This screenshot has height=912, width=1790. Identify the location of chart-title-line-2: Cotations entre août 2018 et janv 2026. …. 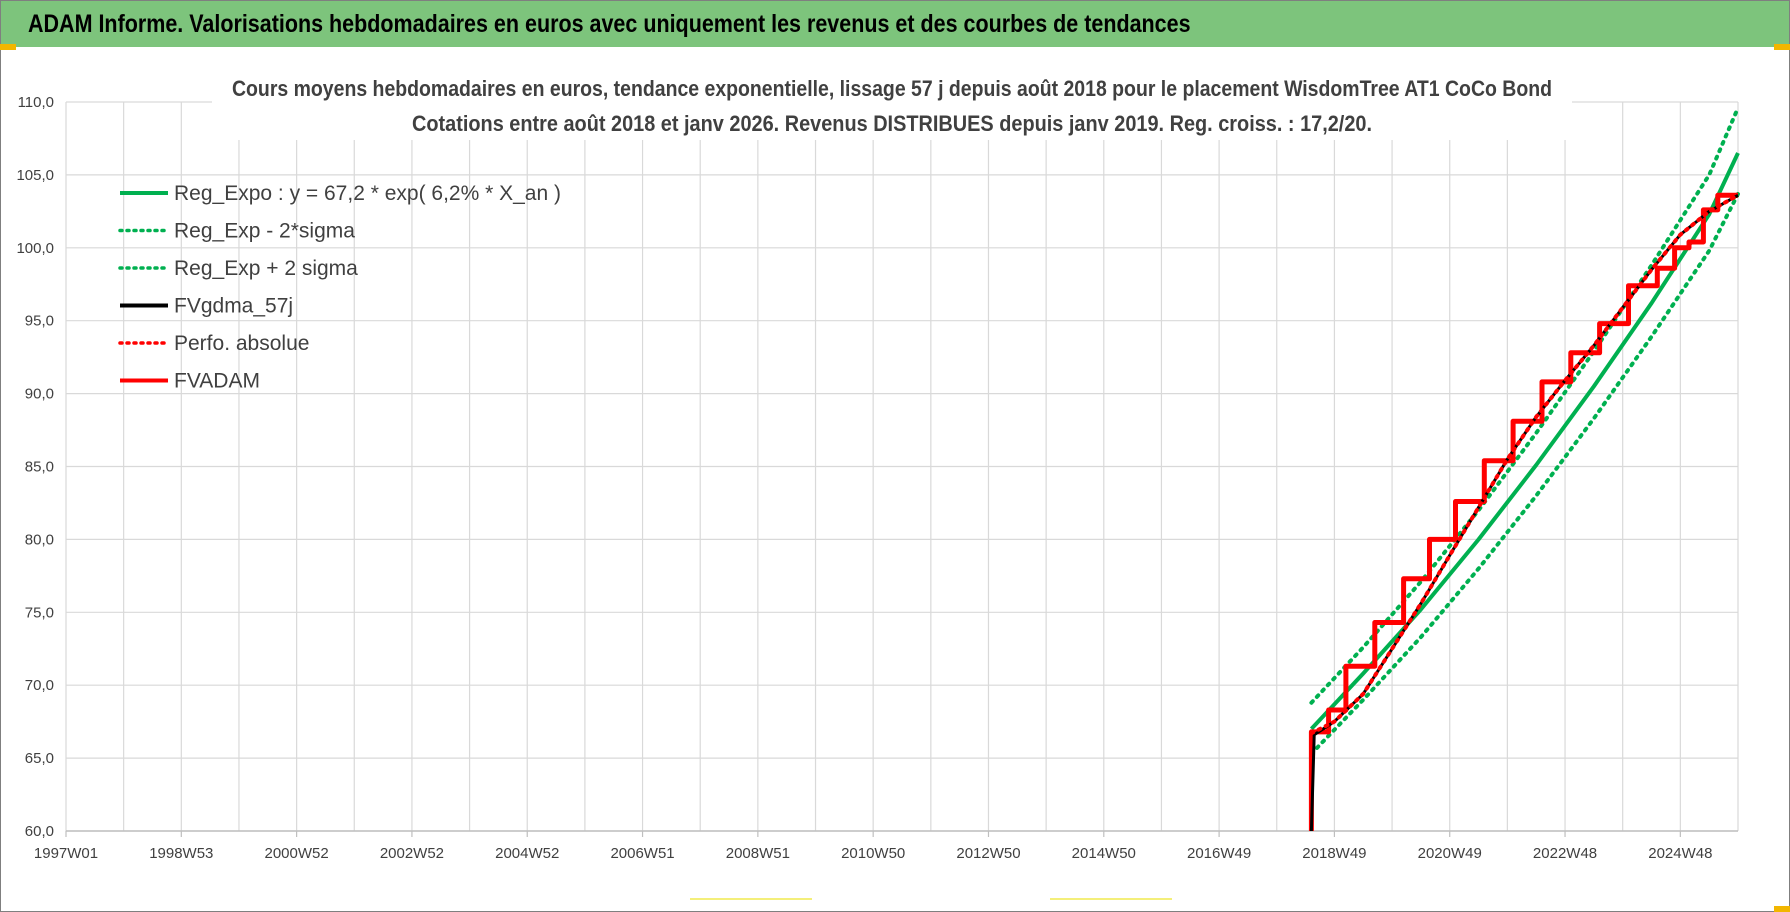
(892, 123).